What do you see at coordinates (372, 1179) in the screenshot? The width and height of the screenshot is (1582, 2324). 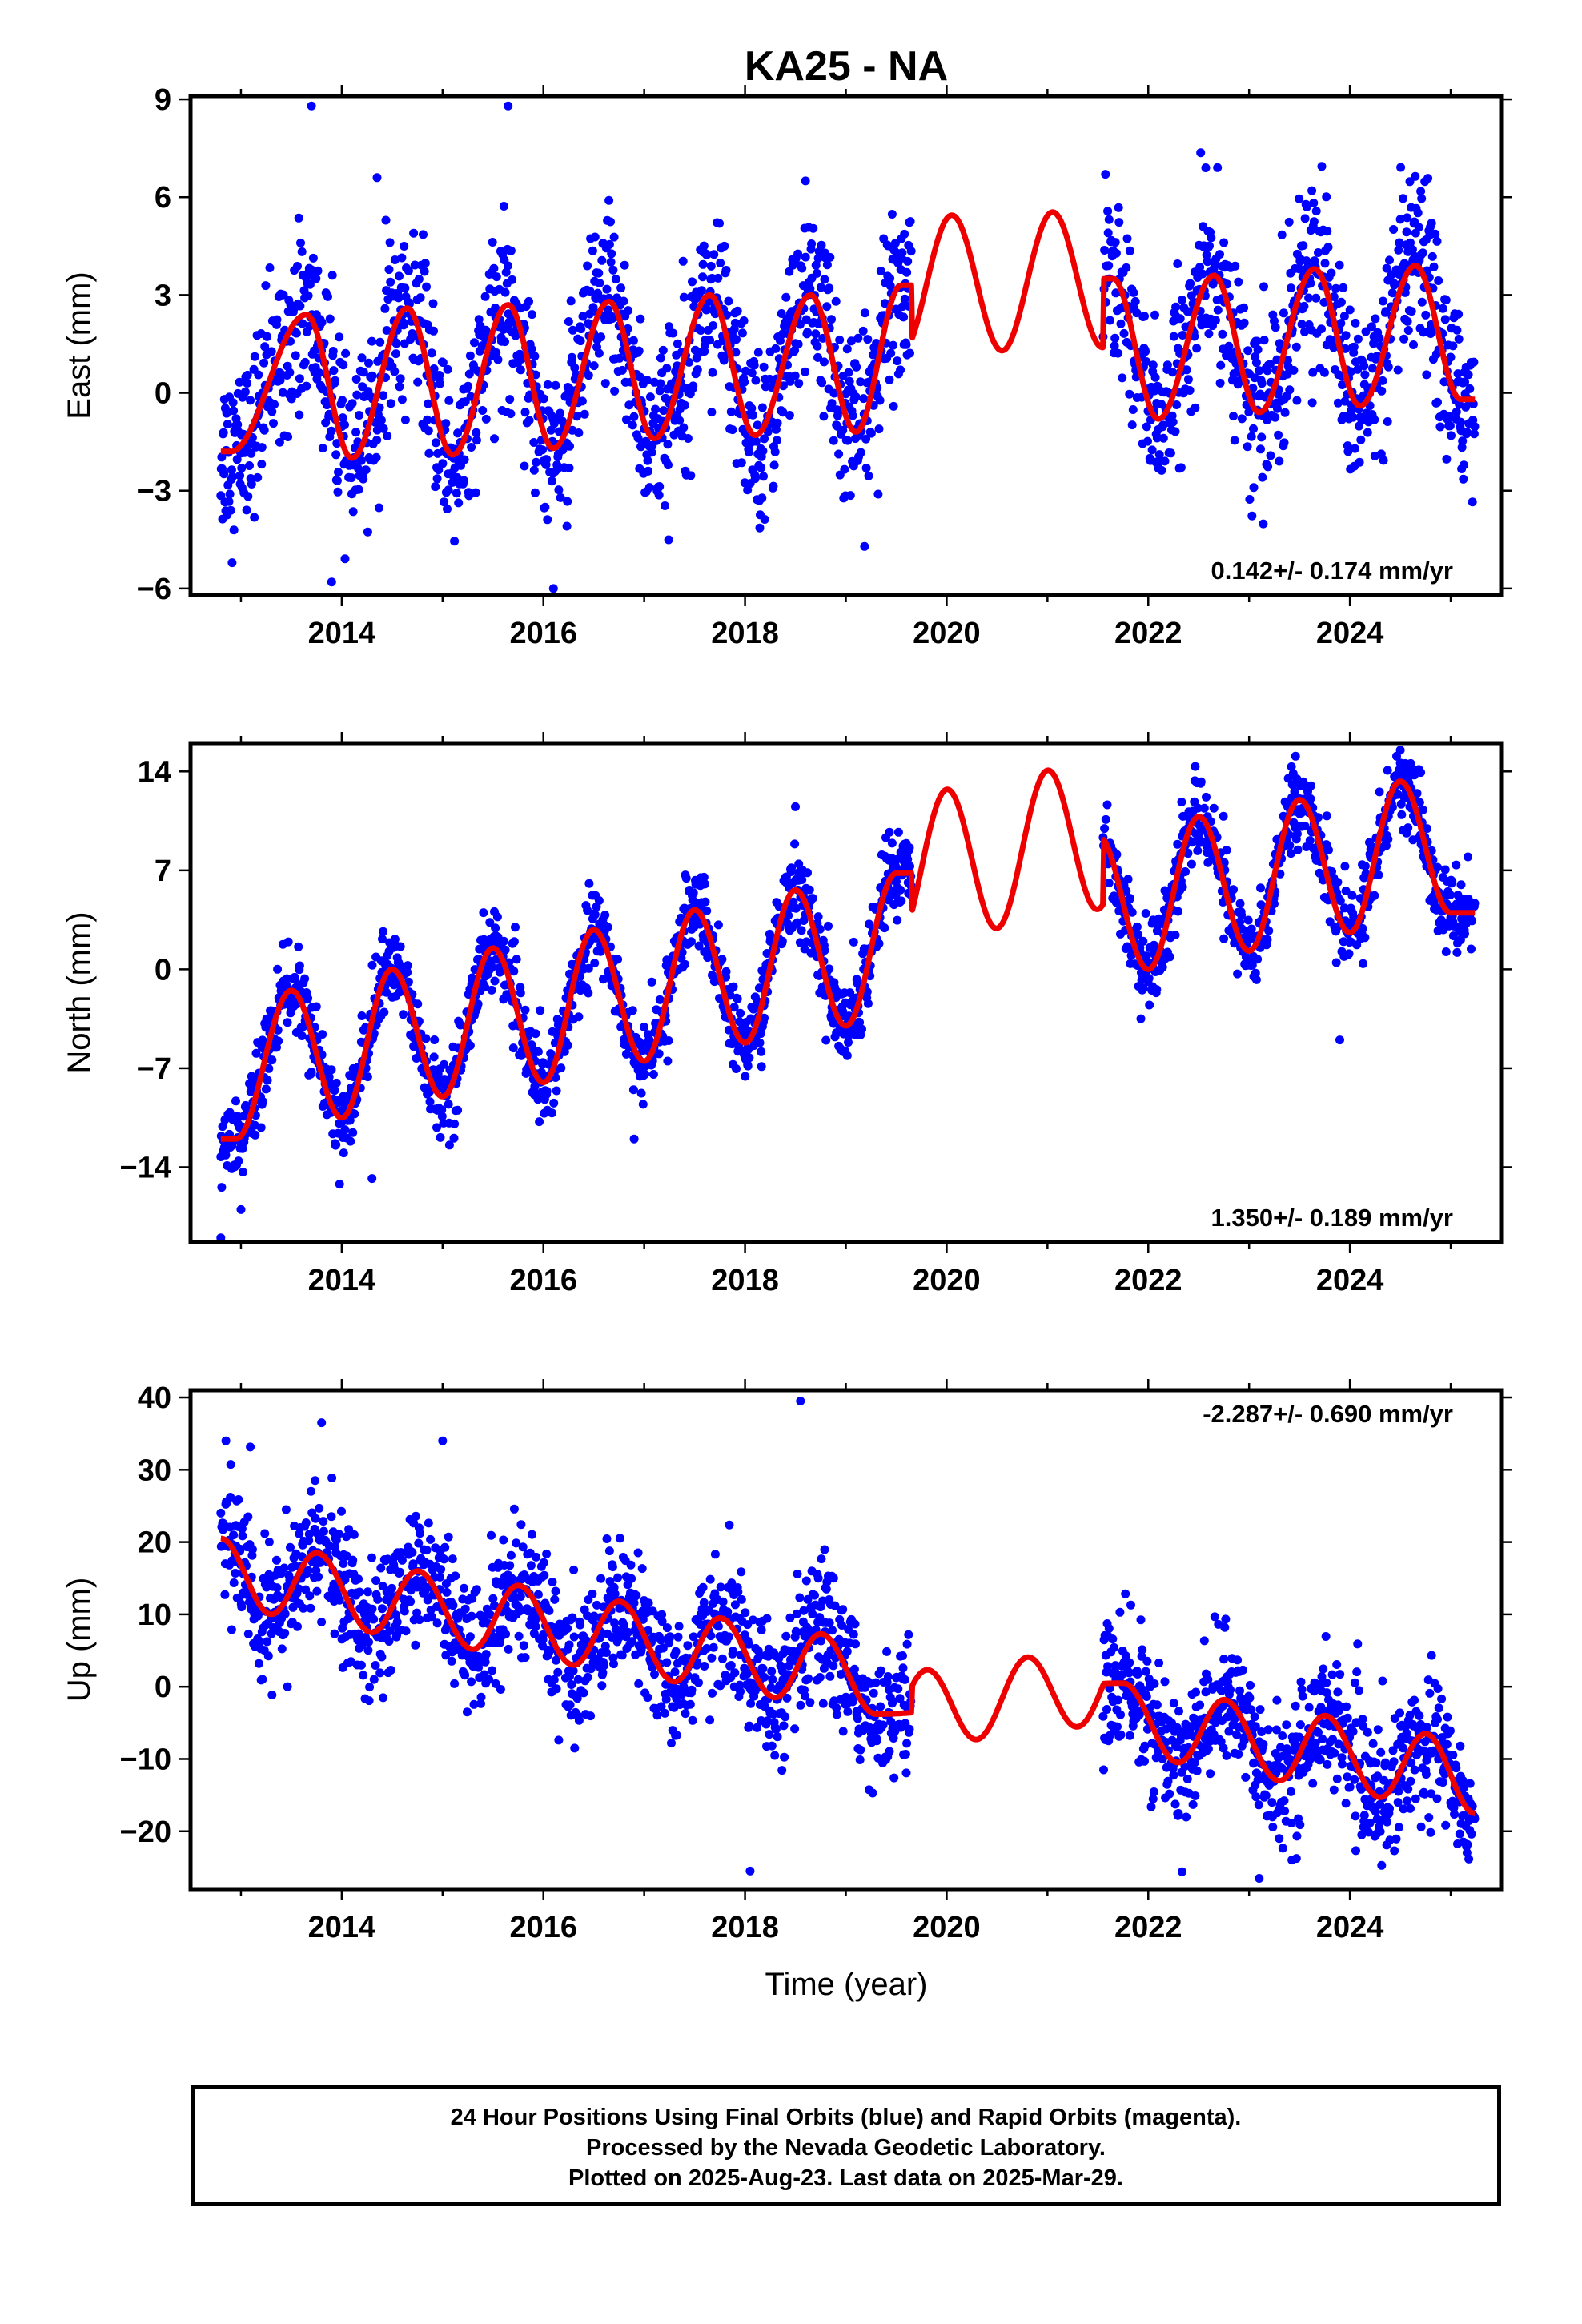 I see `north-outlier-point` at bounding box center [372, 1179].